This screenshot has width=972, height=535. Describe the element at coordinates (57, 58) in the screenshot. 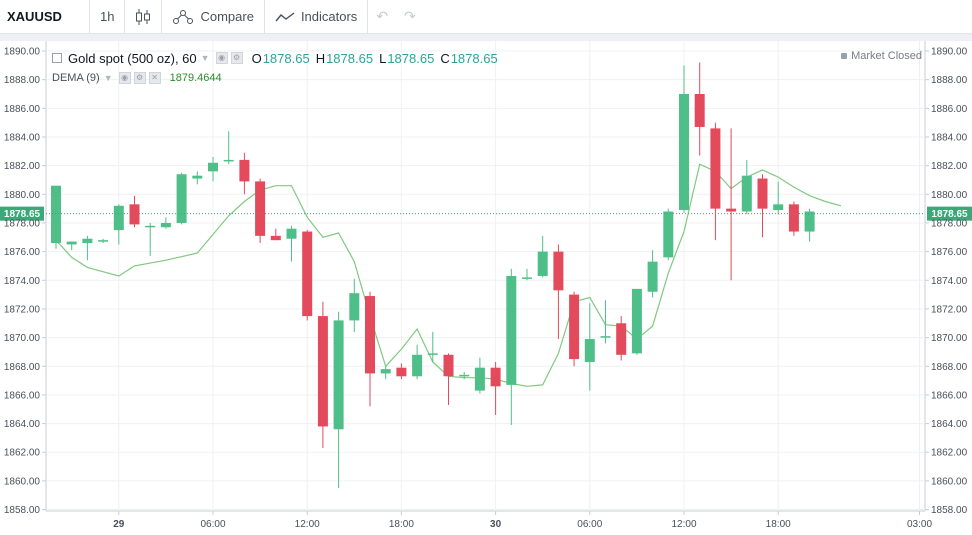

I see `legend-collapse-box` at that location.